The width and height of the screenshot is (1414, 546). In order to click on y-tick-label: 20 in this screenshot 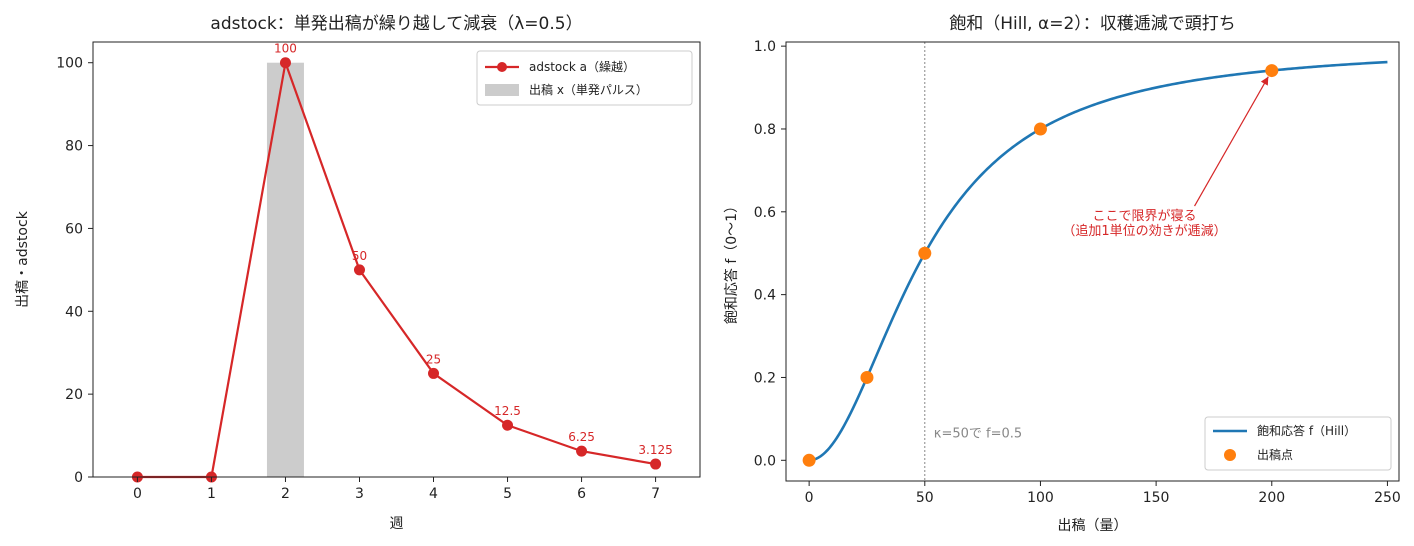, I will do `click(74, 395)`.